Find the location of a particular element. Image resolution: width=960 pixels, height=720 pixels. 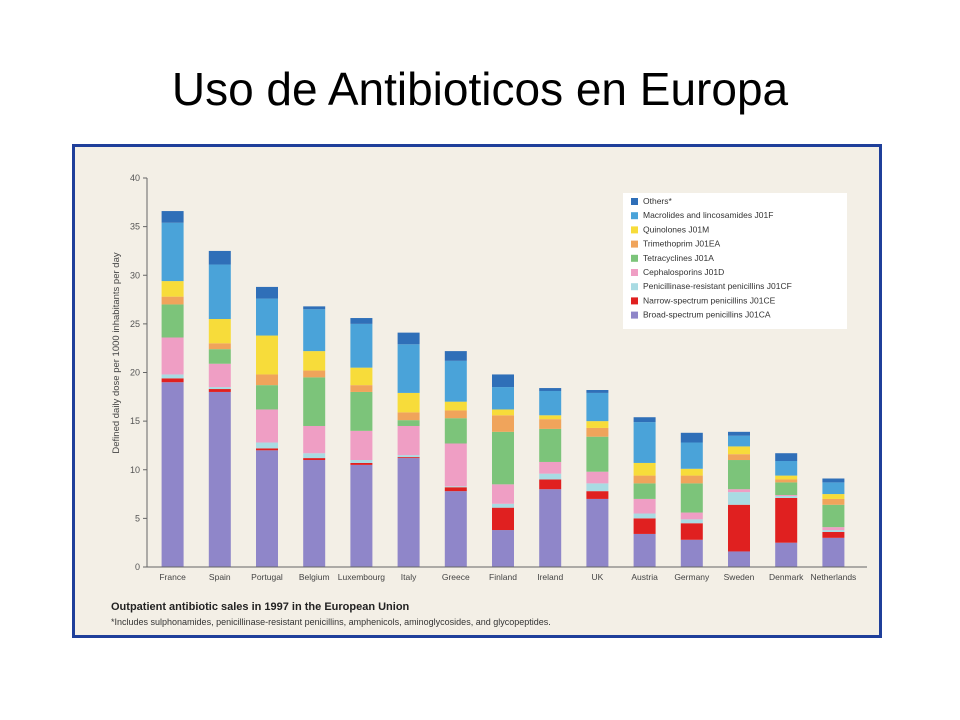

legend-label: Trimethoprim J01EA is located at coordinates (681, 244).